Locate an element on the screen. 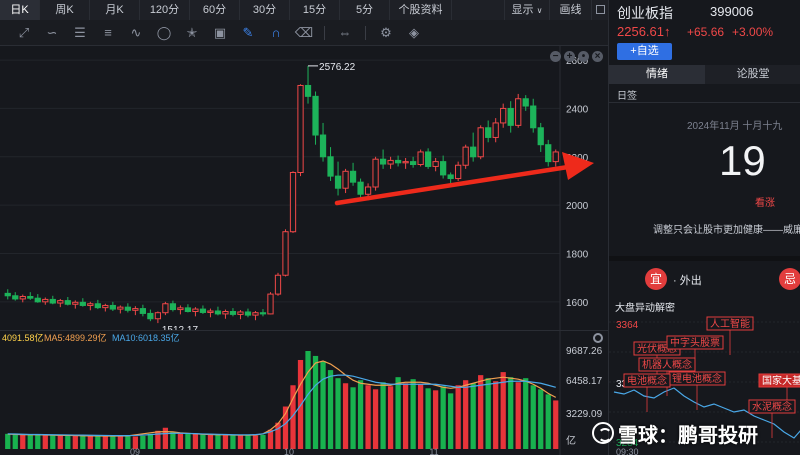 This screenshot has width=800, height=455. tab-stock-info: 个股资料 is located at coordinates (421, 10).